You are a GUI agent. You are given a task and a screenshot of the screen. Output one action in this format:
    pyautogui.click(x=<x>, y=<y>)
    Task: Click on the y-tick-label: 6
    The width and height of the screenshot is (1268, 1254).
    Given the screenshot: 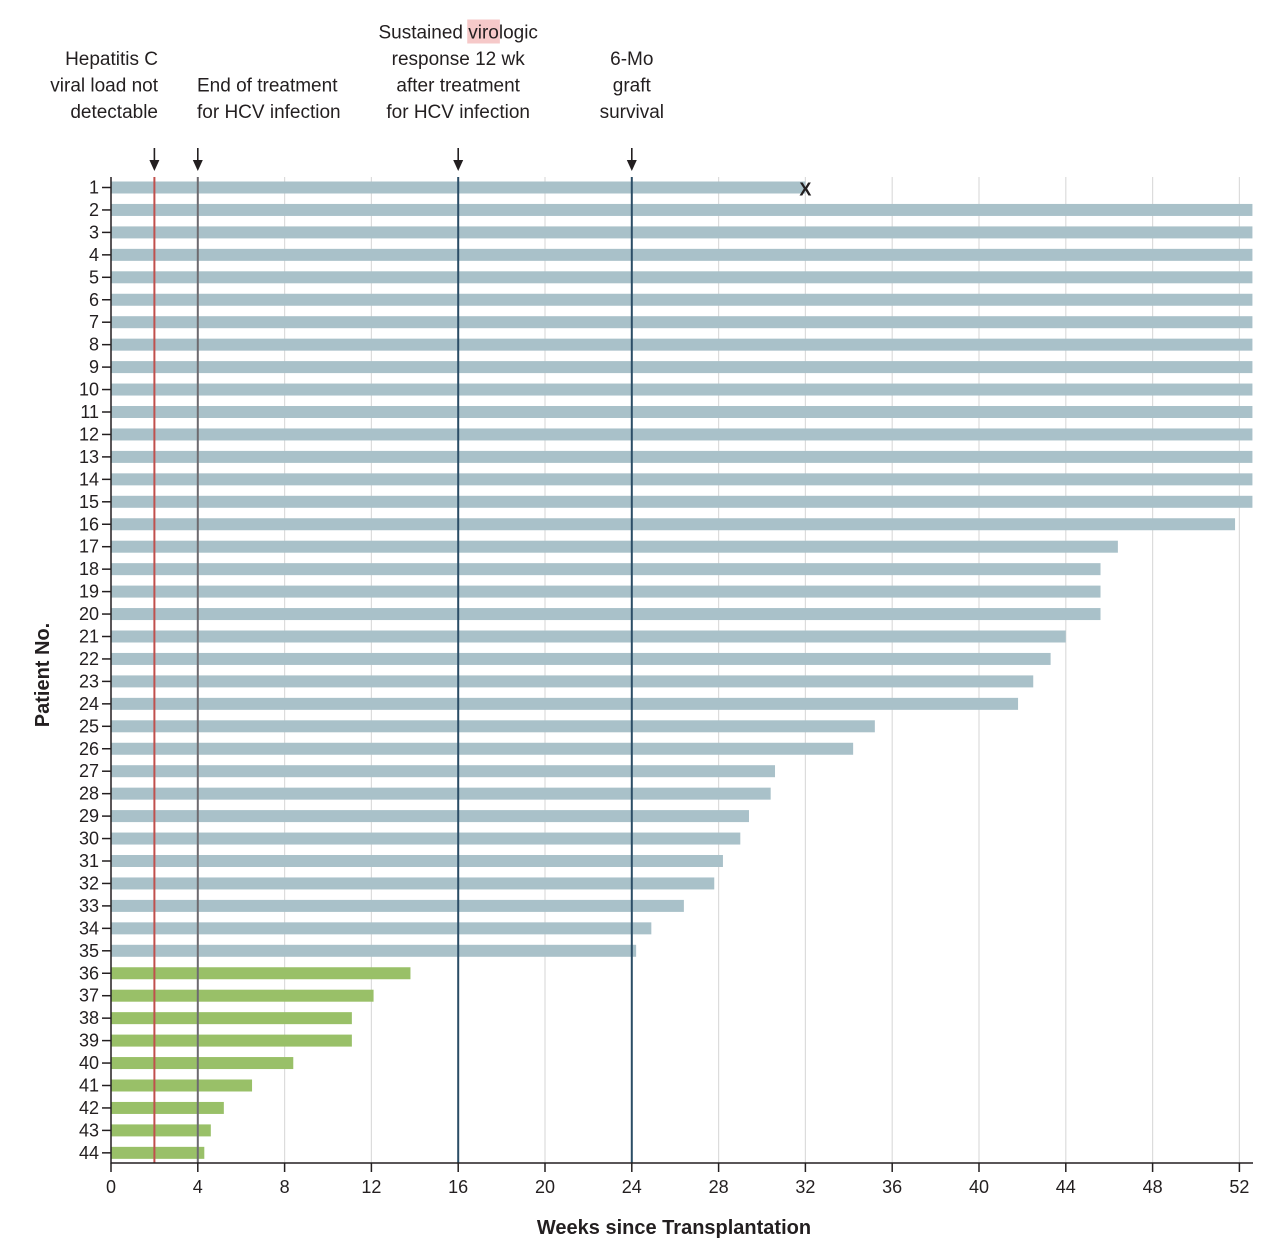 What is the action you would take?
    pyautogui.click(x=94, y=300)
    